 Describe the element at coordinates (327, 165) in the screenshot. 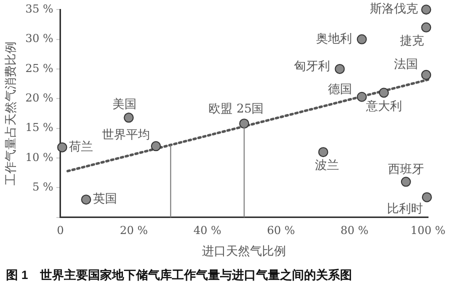

I see `annotation: 波兰` at that location.